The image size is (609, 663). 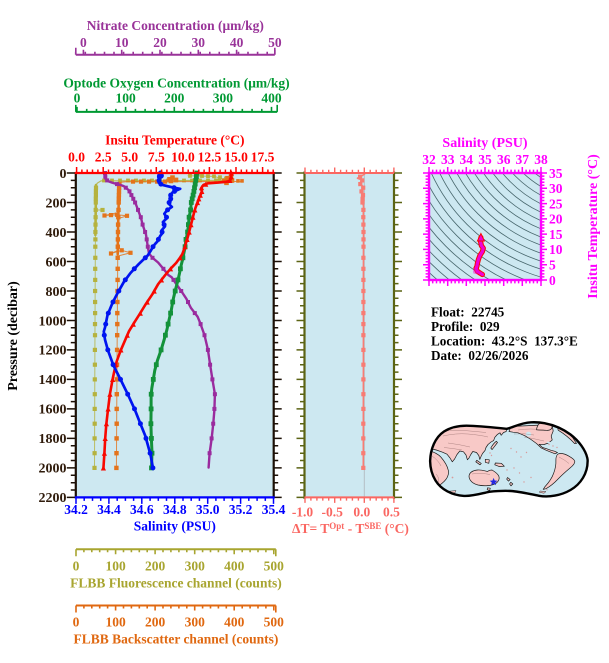 I want to click on svg-text: -0.5, so click(x=333, y=512).